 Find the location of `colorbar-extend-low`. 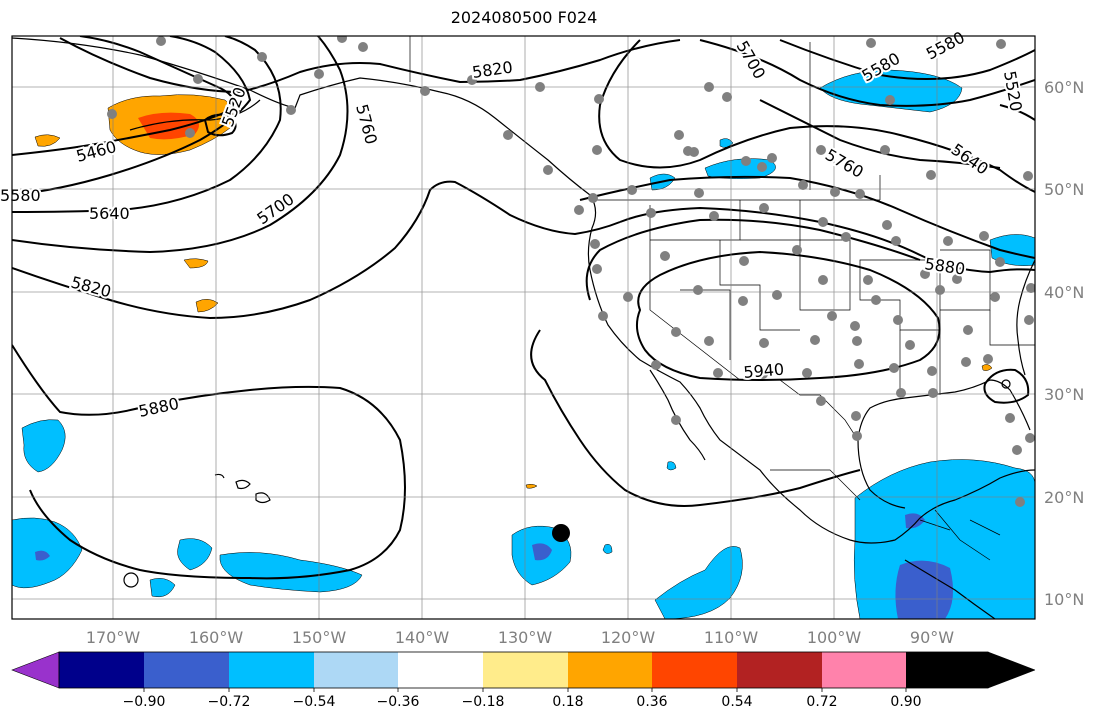

colorbar-extend-low is located at coordinates (35, 670).